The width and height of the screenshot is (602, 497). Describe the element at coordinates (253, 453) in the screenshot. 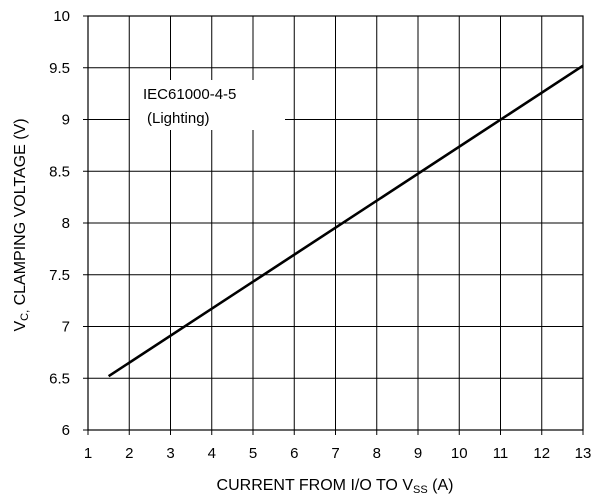

I see `x-tick-label: 5` at that location.